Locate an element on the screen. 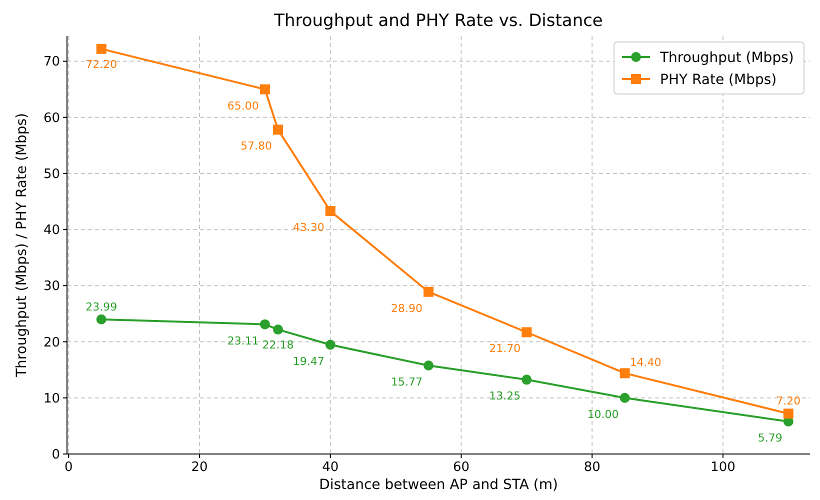 The image size is (820, 500). x-axis-title: Distance between AP and STA (m) is located at coordinates (438, 485).